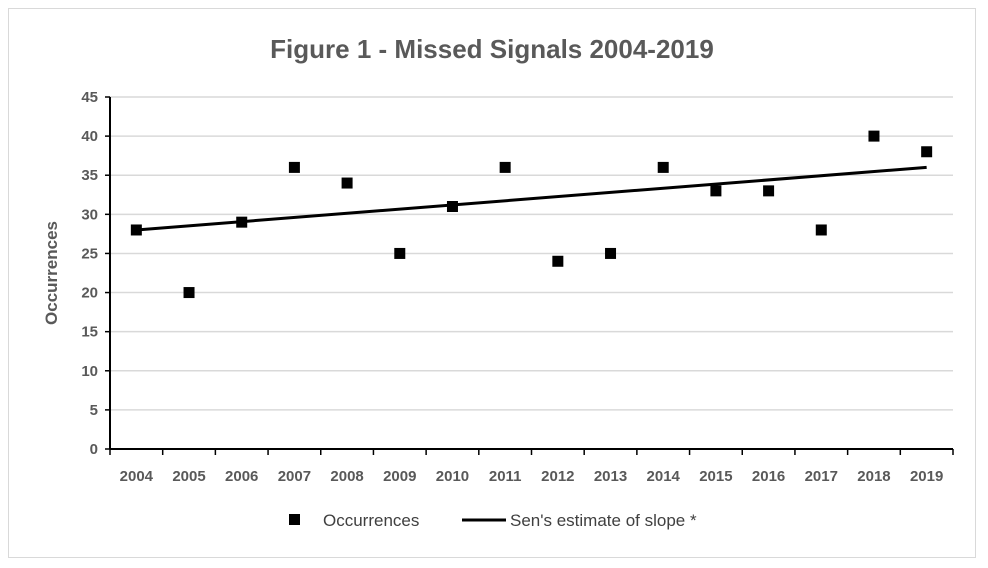 This screenshot has height=568, width=988. Describe the element at coordinates (371, 520) in the screenshot. I see `legend-label-occurrences: Occurrences` at that location.